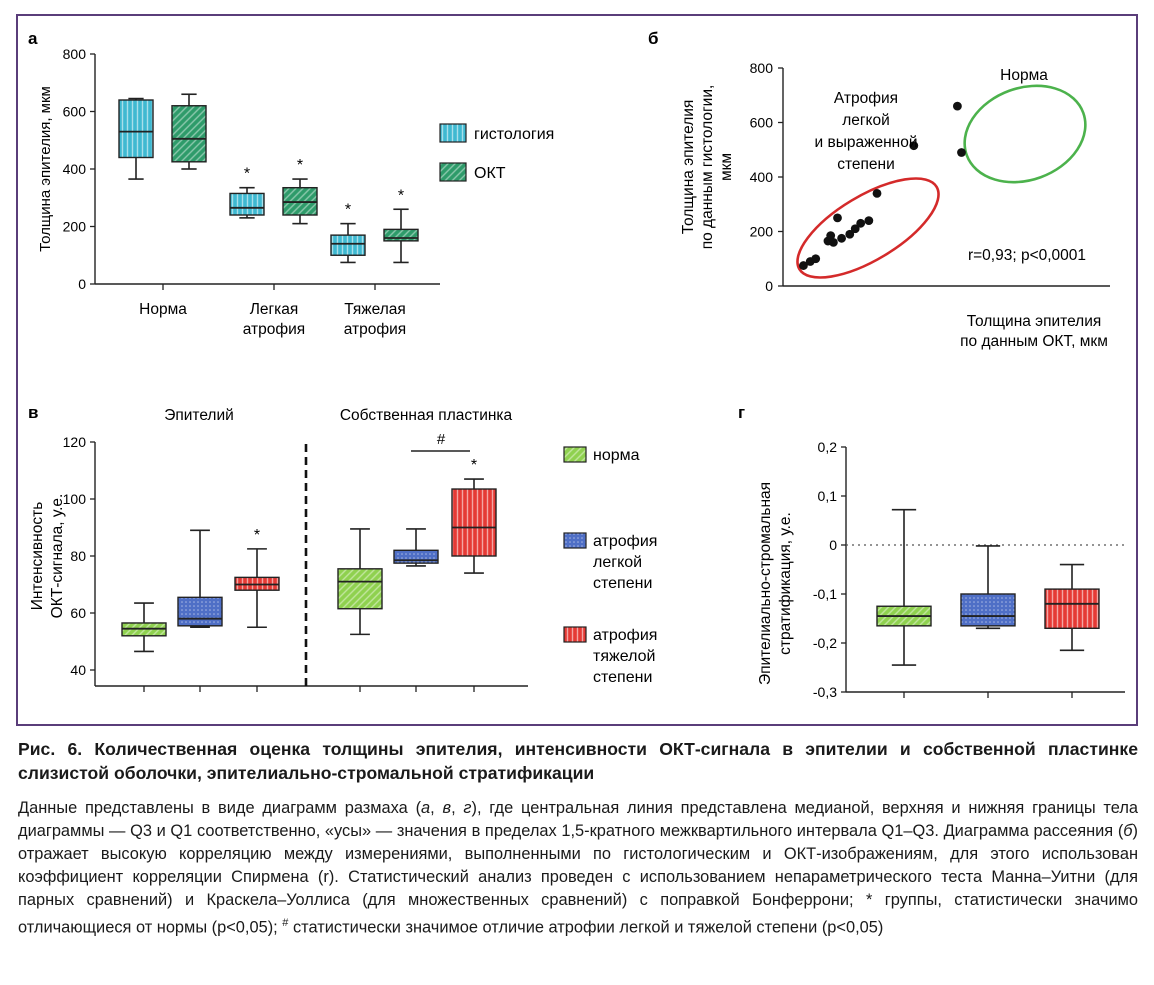 The width and height of the screenshot is (1154, 985). I want to click on panel-a-y-axis-label: Толщина эпителия, мкм, so click(45, 169).